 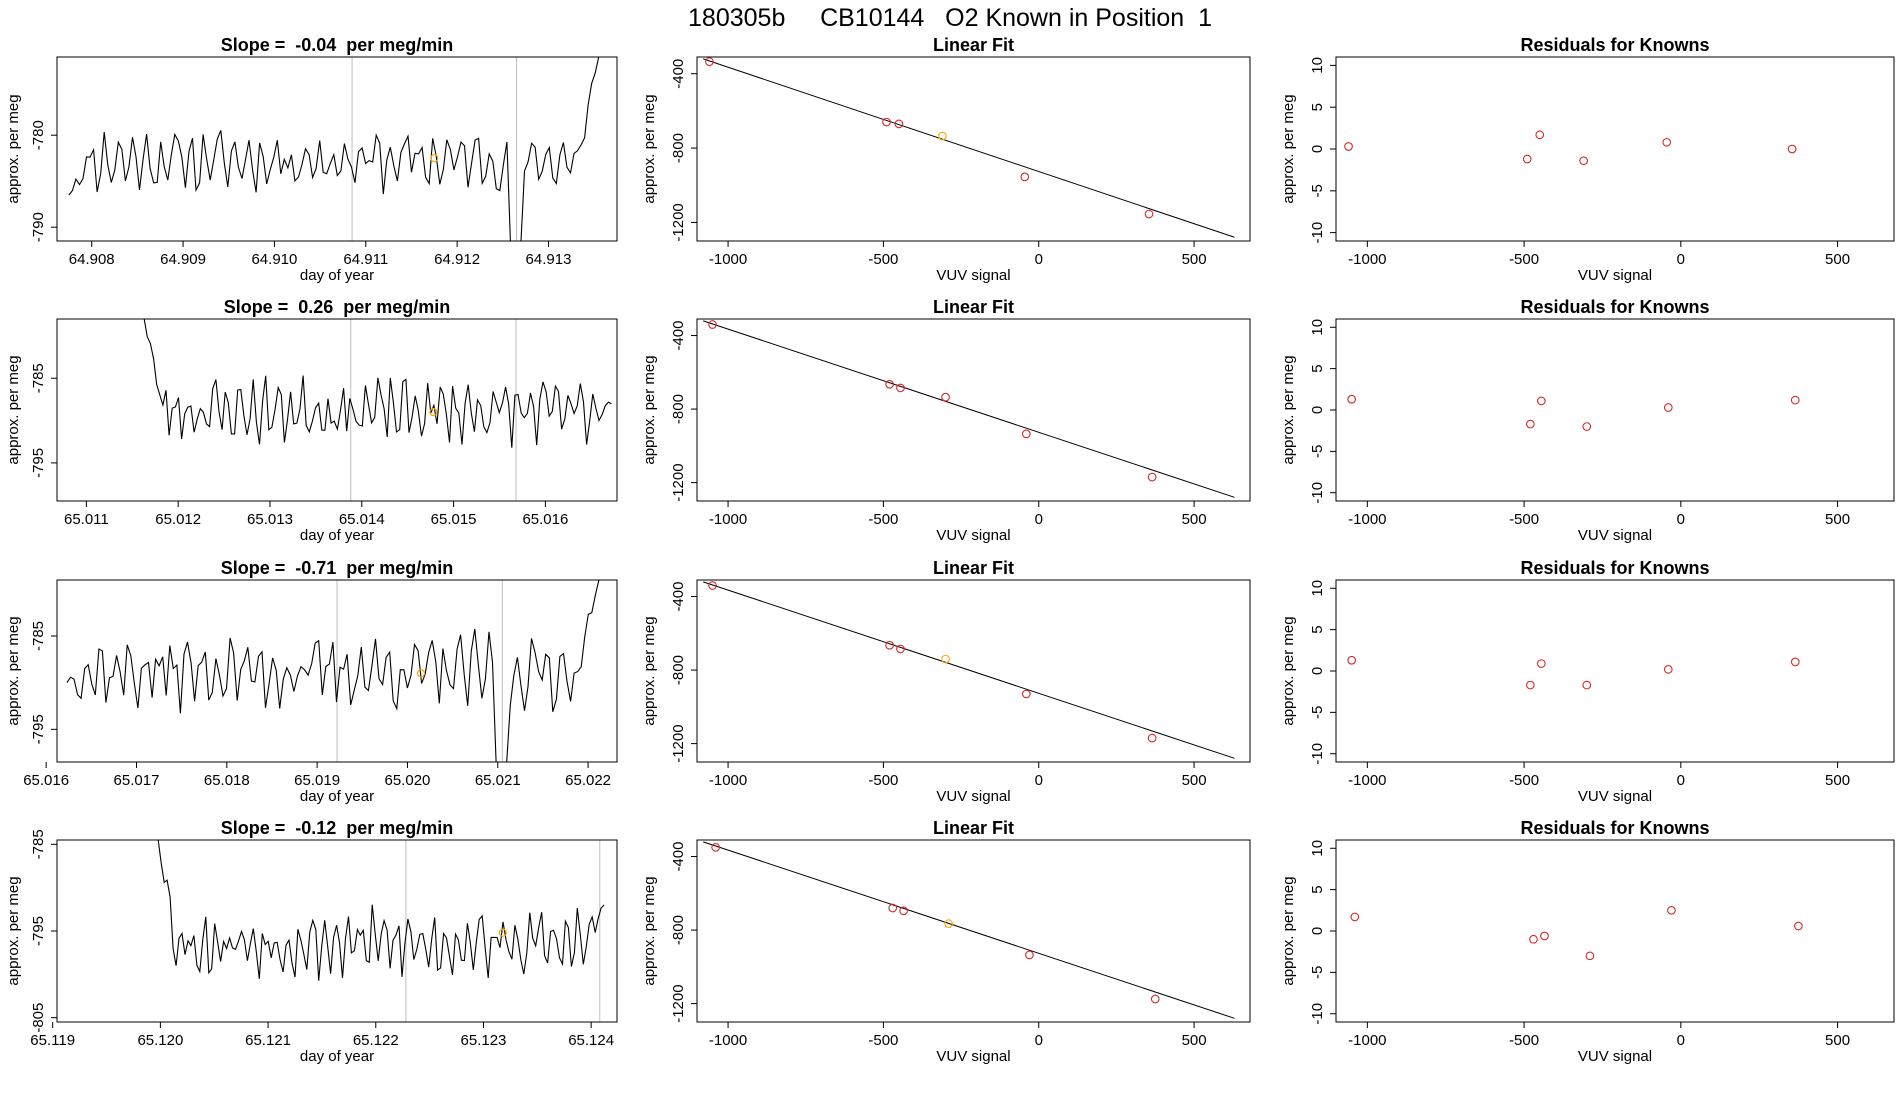 I want to click on time-xtick-label: 65.019, so click(x=317, y=780).